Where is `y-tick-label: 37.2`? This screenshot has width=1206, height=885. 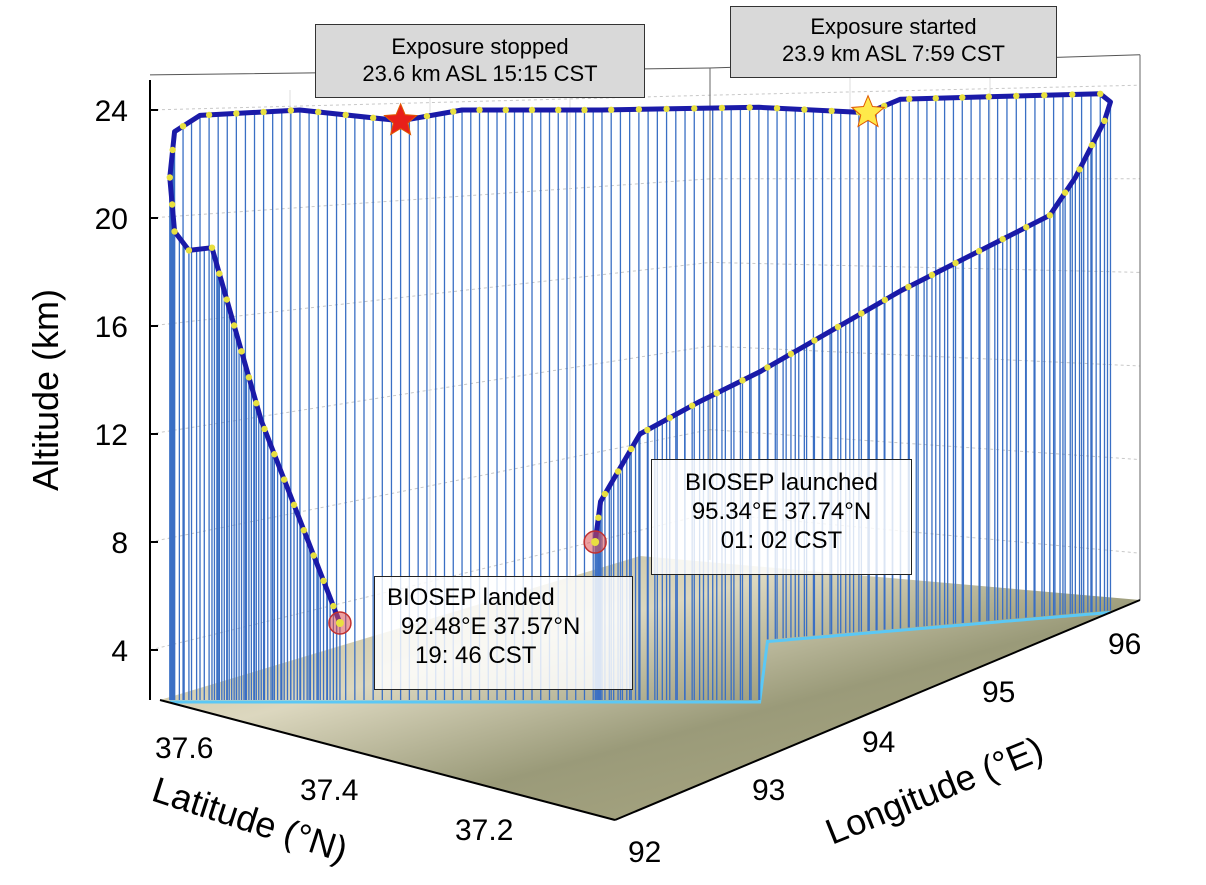
y-tick-label: 37.2 is located at coordinates (484, 830).